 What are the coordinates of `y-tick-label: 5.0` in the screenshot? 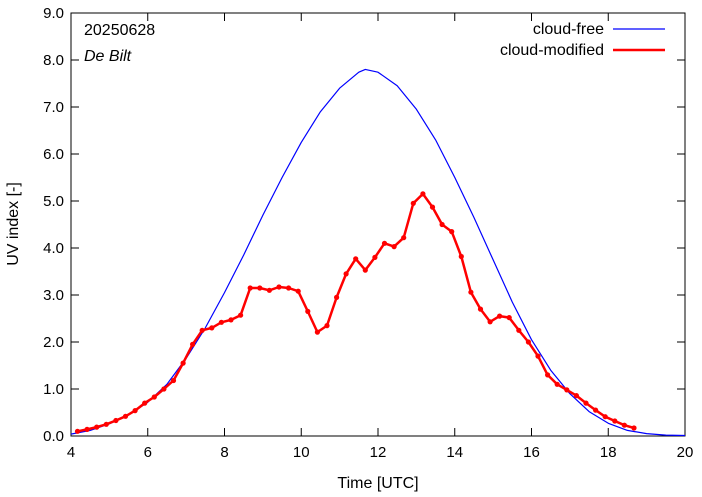 It's located at (53, 201).